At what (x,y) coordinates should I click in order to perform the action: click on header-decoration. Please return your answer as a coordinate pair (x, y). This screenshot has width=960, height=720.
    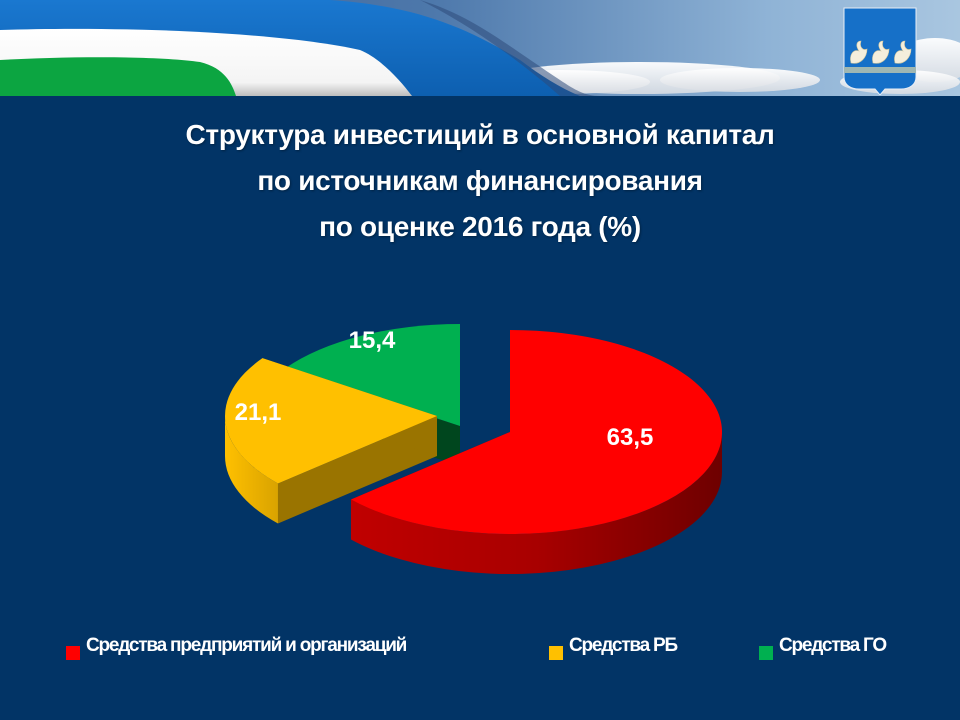
    Looking at the image, I should click on (480, 48).